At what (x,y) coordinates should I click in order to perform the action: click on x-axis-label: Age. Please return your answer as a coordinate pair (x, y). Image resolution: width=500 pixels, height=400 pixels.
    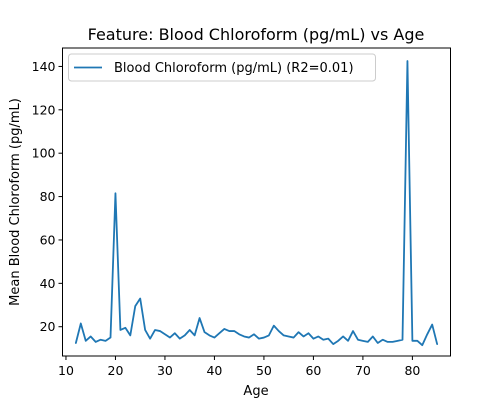
    Looking at the image, I should click on (255, 391).